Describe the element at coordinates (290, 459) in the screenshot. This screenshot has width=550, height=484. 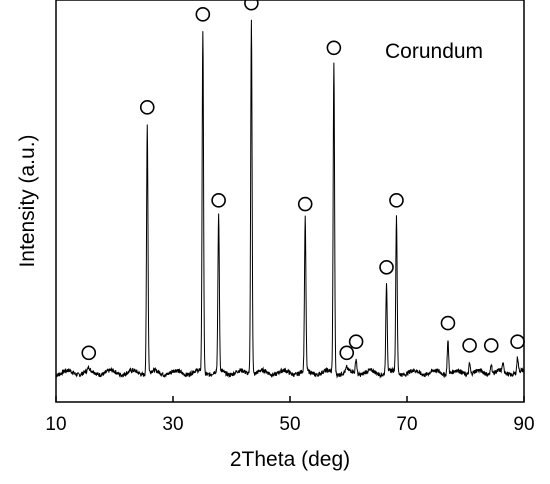
I see `x-axis-title: 2Theta (deg)` at that location.